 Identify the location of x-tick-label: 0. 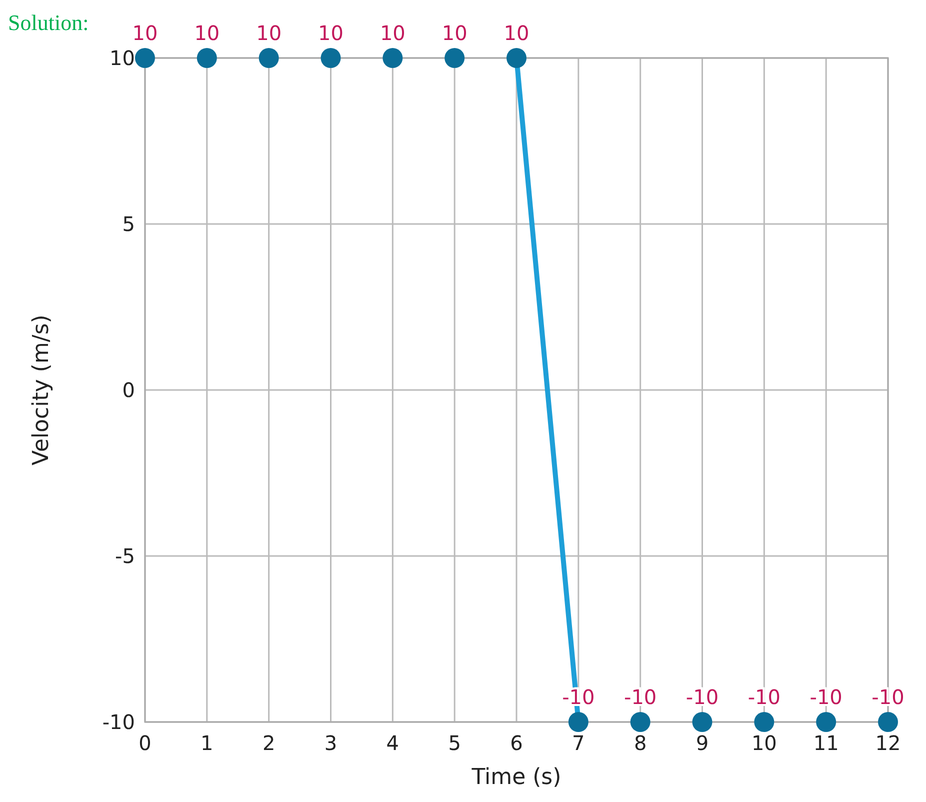
(145, 743).